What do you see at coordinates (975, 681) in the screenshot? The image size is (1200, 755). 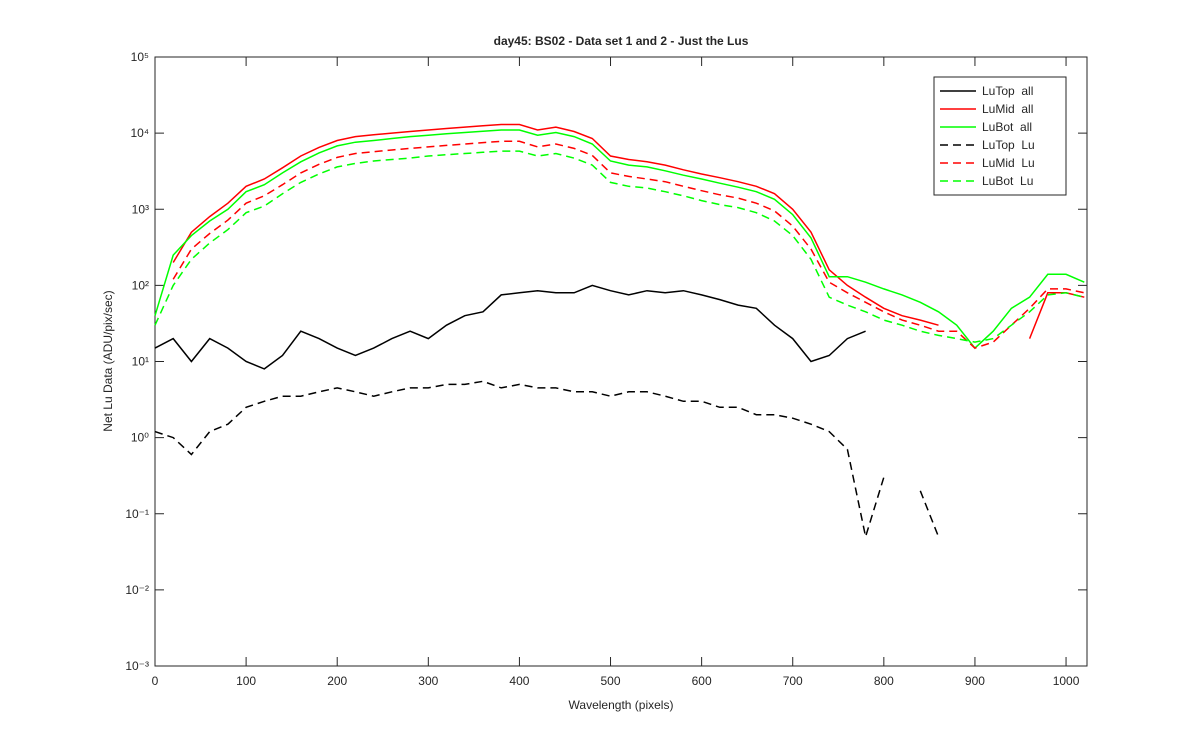 I see `x-tick-label: 900` at bounding box center [975, 681].